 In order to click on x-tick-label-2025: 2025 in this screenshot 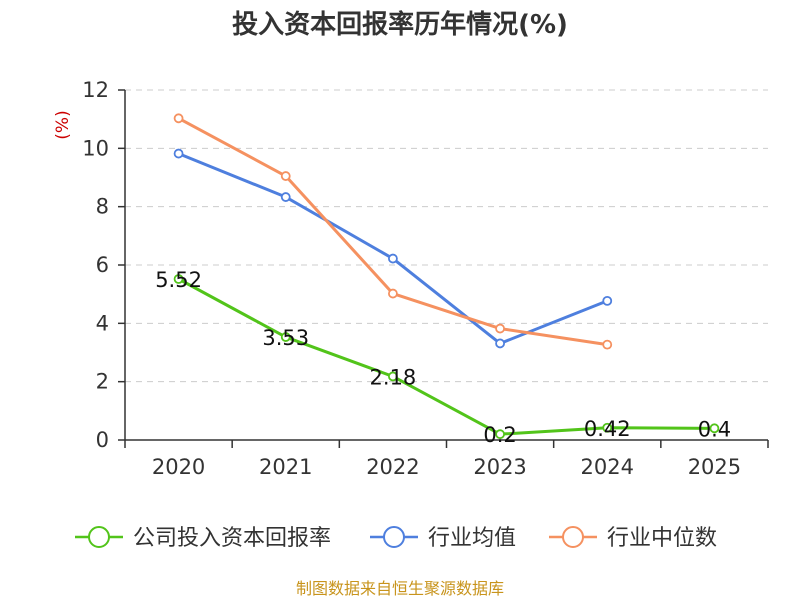, I will do `click(714, 467)`.